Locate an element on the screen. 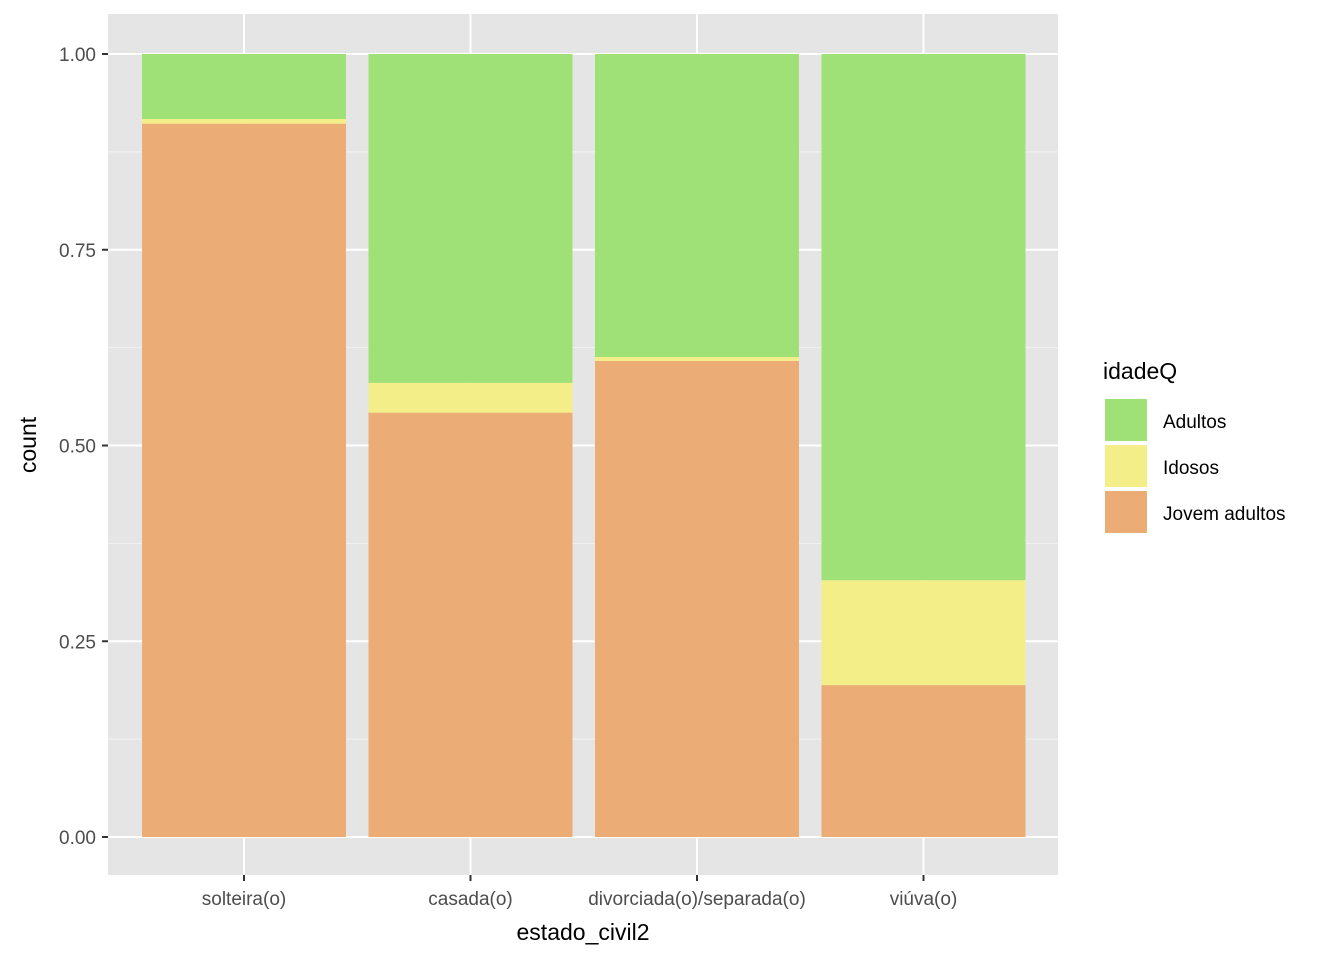 The height and width of the screenshot is (965, 1344). legend: idadeQ Adultos Idosos Jovem adultos is located at coordinates (1194, 446).